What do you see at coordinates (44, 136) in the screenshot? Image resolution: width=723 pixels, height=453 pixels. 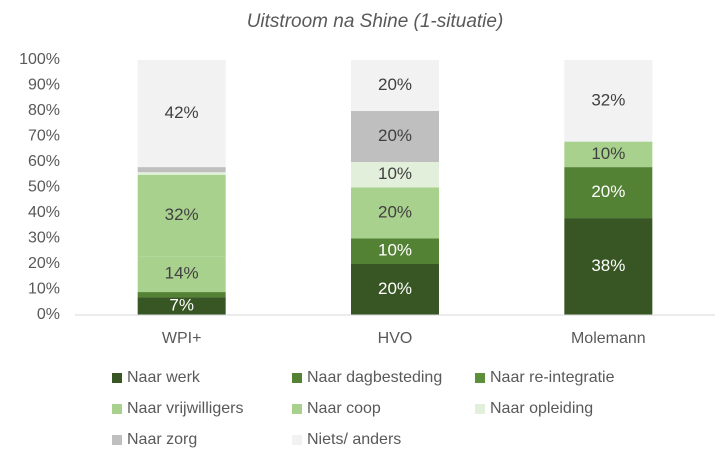 I see `y-tick-label: 70%` at bounding box center [44, 136].